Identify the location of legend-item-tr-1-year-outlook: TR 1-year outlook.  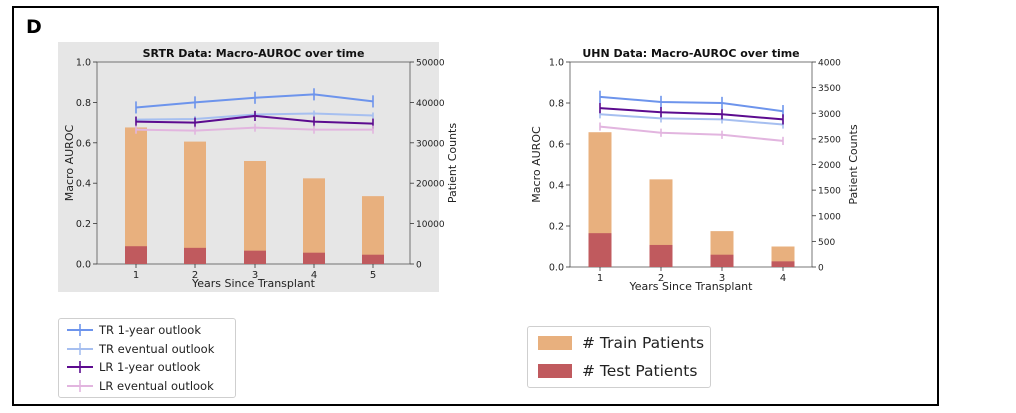
(133, 330).